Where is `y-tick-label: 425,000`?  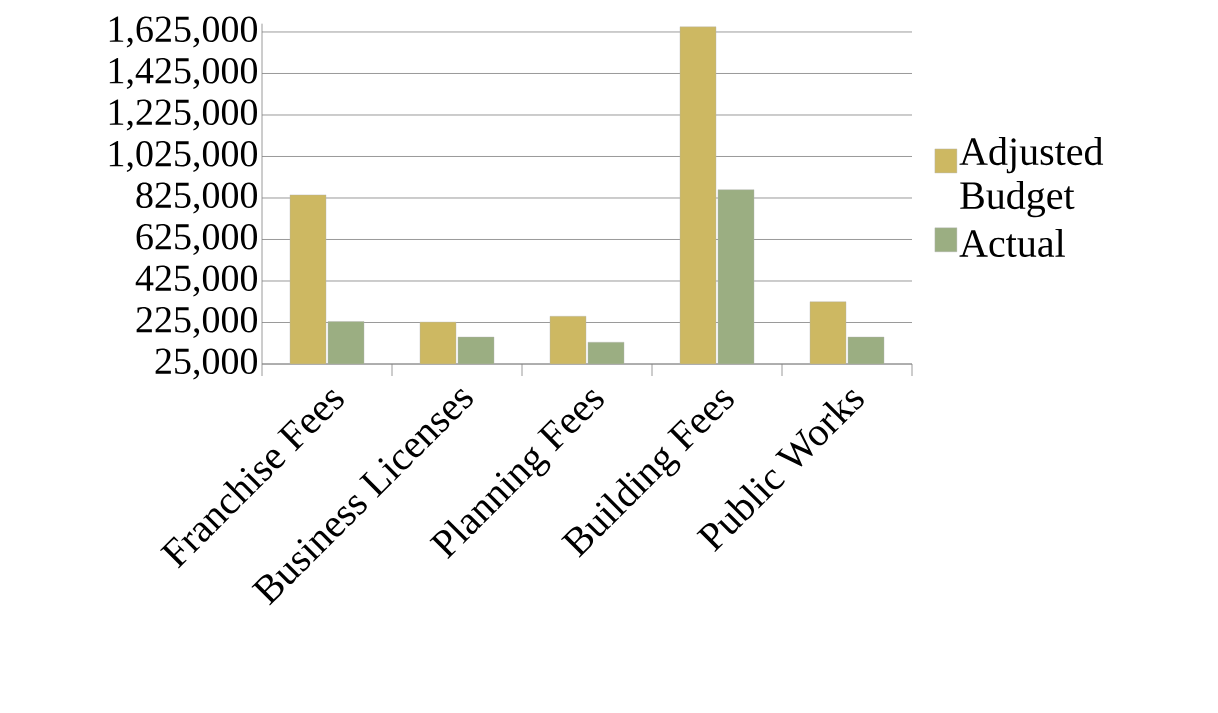 y-tick-label: 425,000 is located at coordinates (196, 281).